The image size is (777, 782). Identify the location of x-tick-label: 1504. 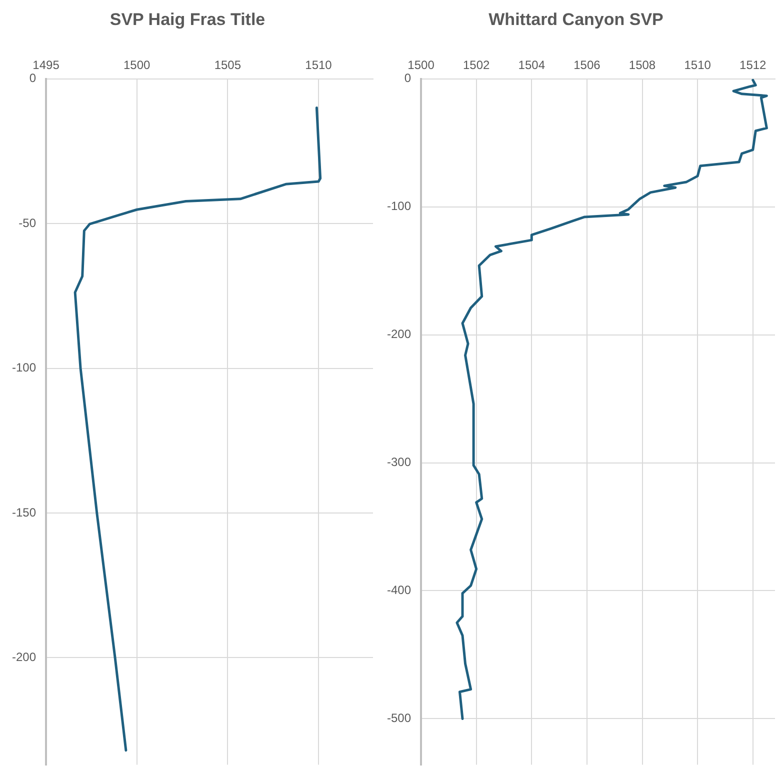
(532, 65).